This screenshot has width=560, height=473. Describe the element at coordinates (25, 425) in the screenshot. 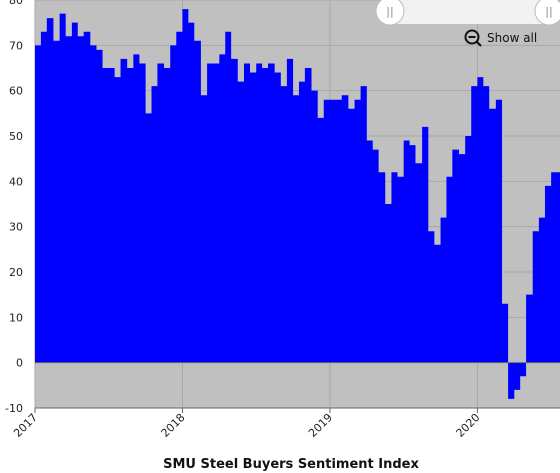

I see `x-tick-label: 2017` at that location.